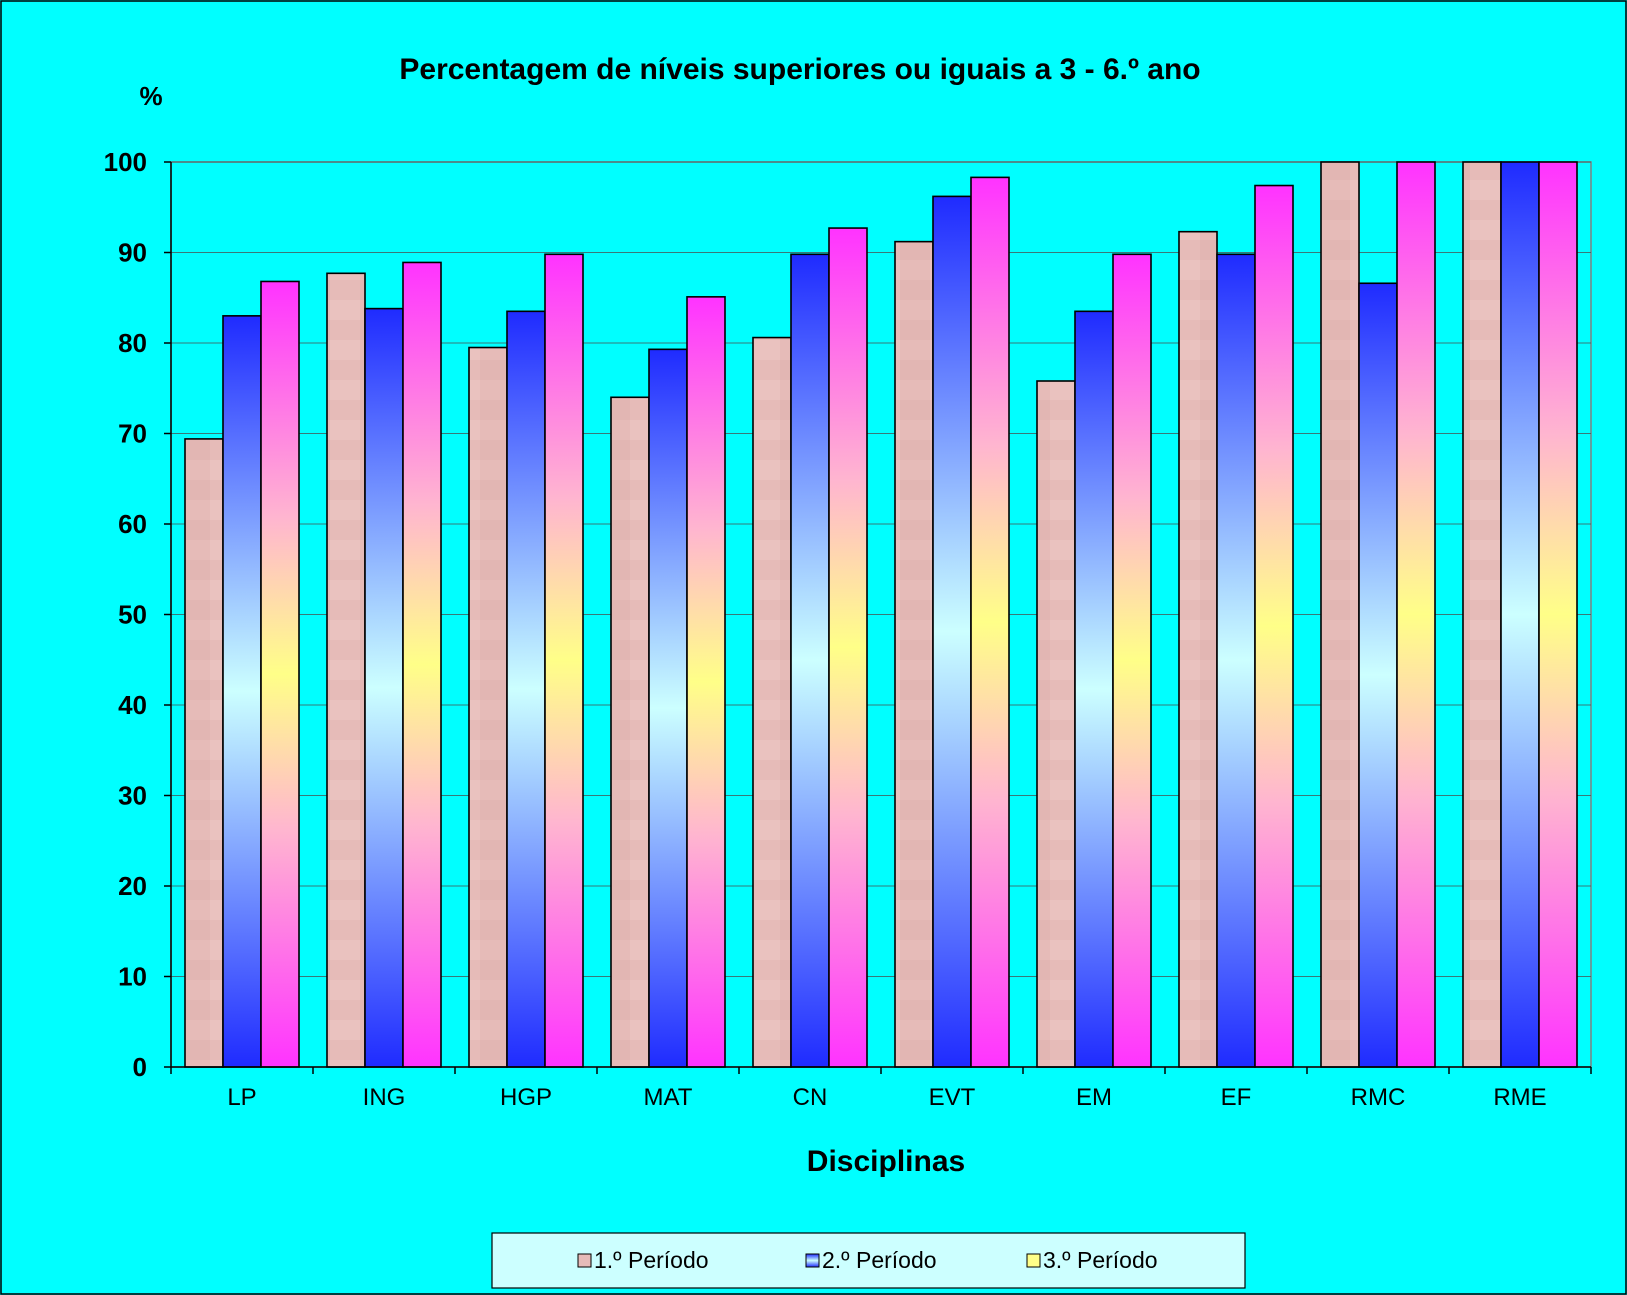 This screenshot has height=1295, width=1627. What do you see at coordinates (132, 705) in the screenshot?
I see `y-tick-label-40: 40` at bounding box center [132, 705].